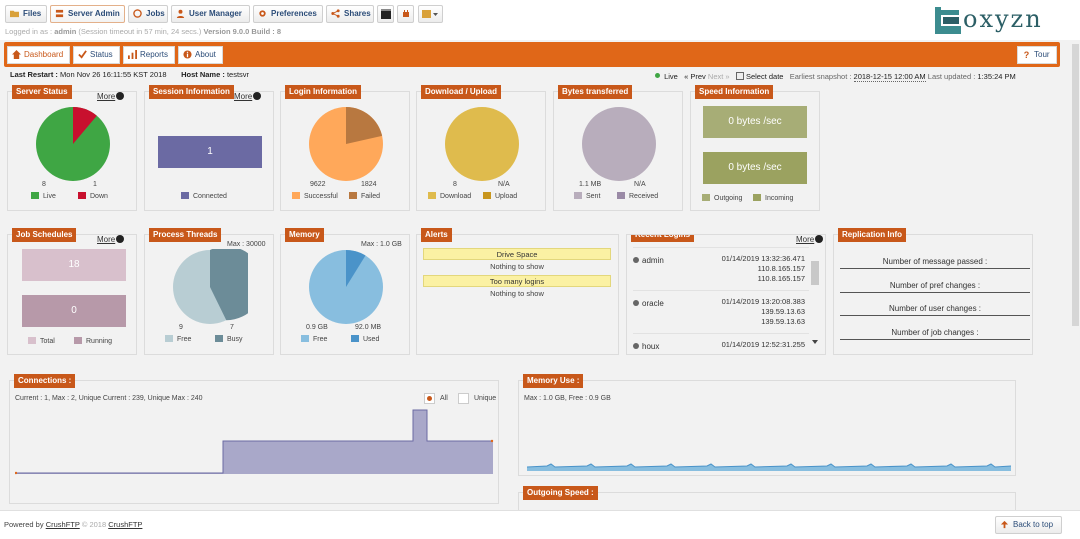 The image size is (1080, 539). Describe the element at coordinates (74, 311) in the screenshot. I see `running-jobs-count: 0` at that location.